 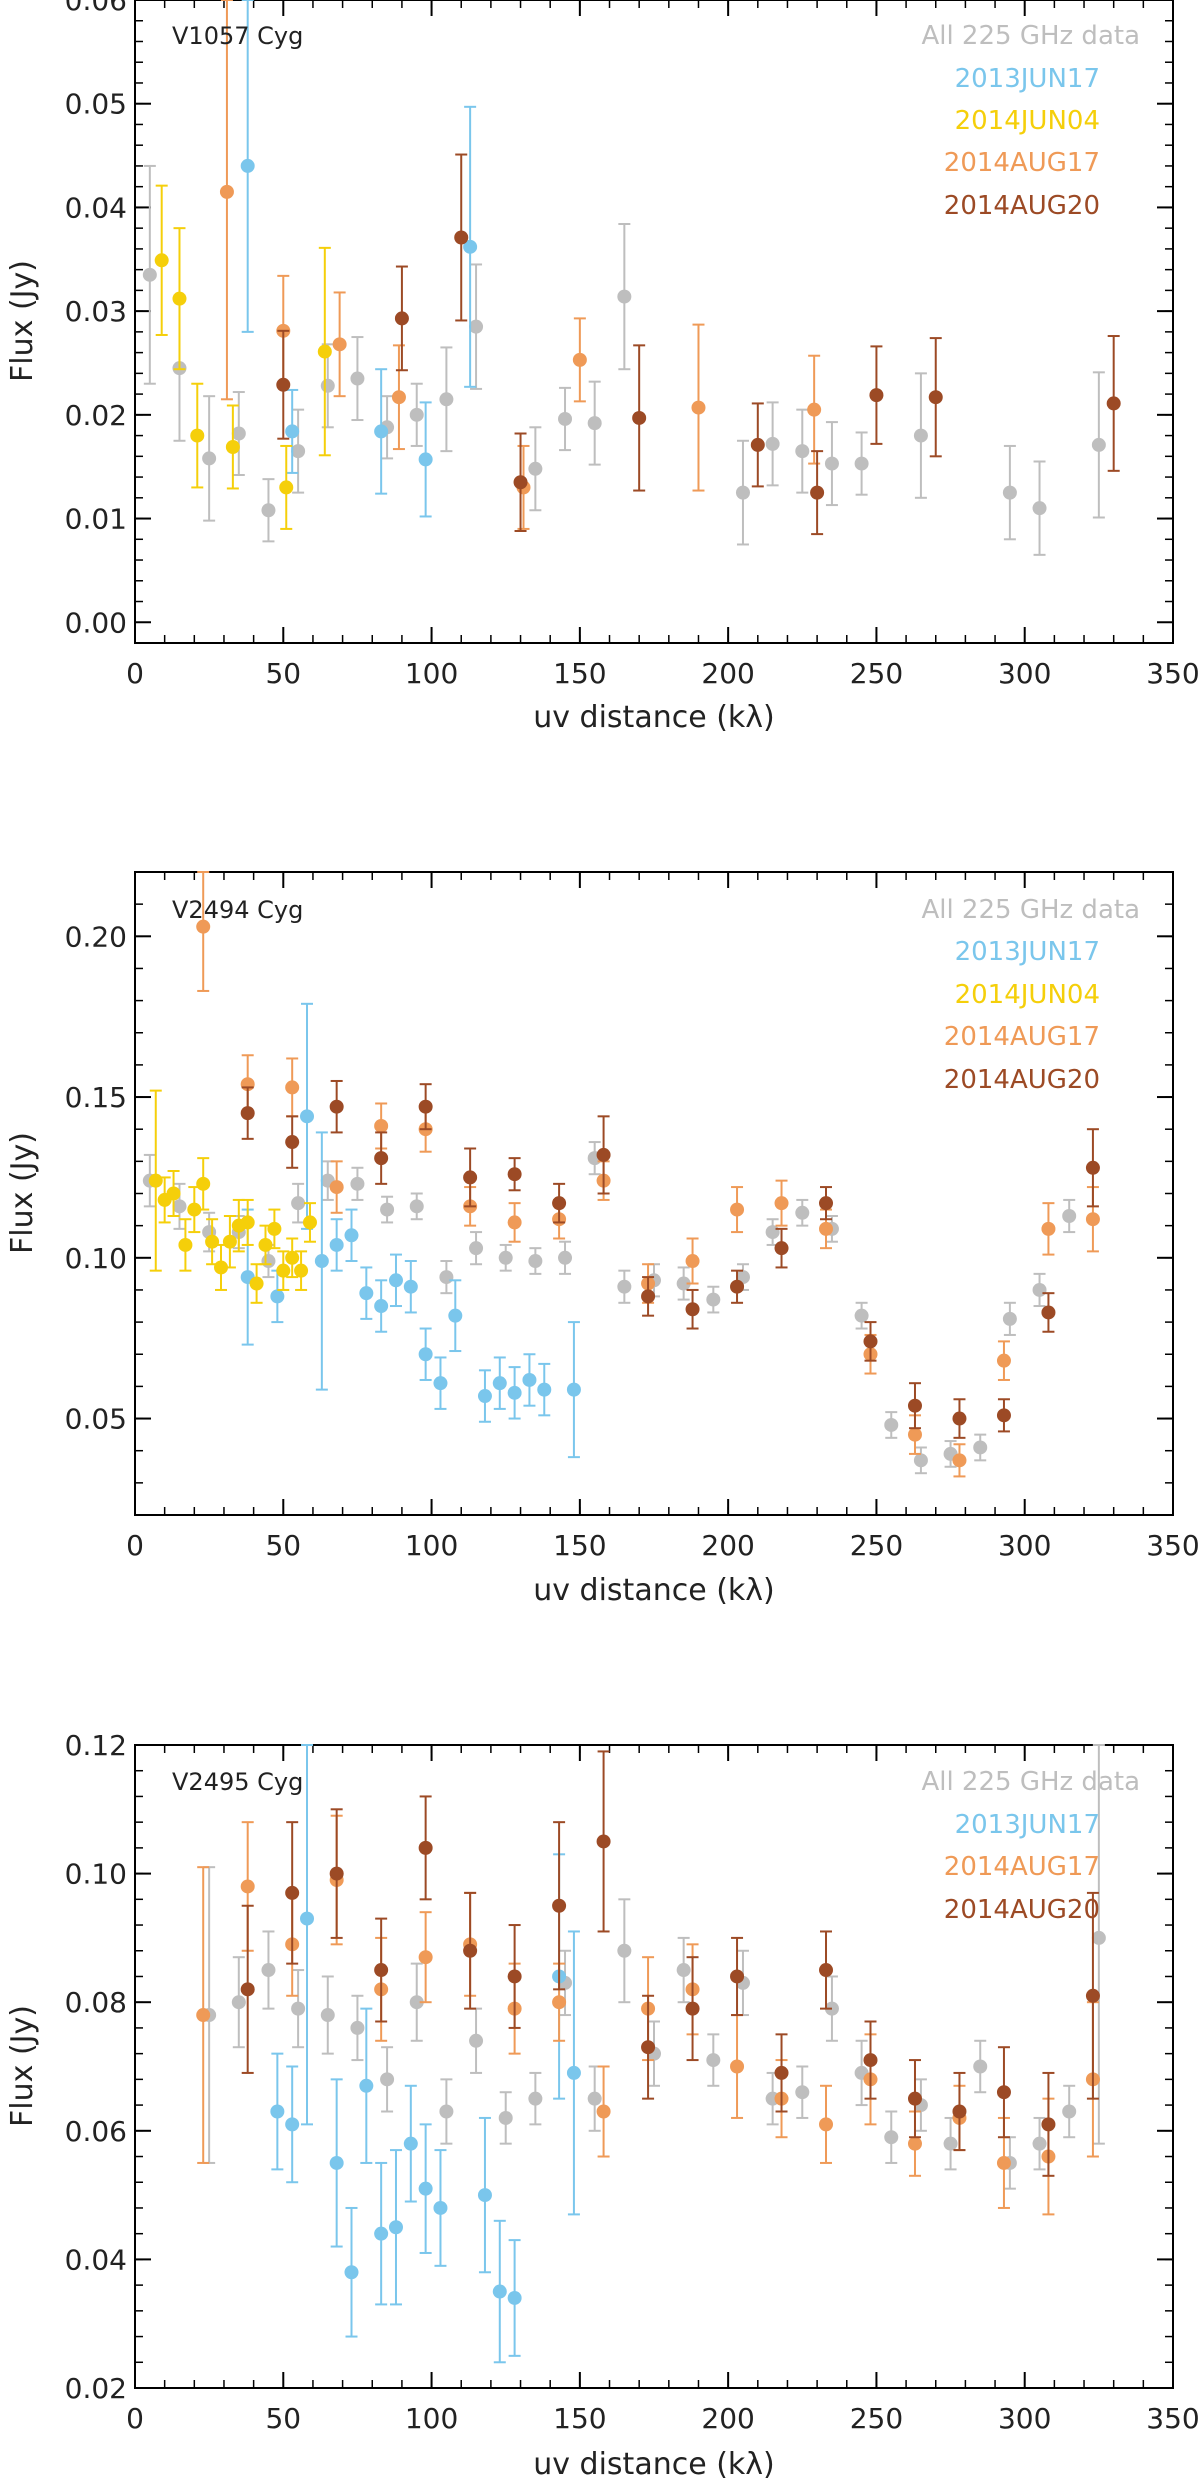 What do you see at coordinates (22, 321) in the screenshot?
I see `y-axis-label: Flux (Jy)` at bounding box center [22, 321].